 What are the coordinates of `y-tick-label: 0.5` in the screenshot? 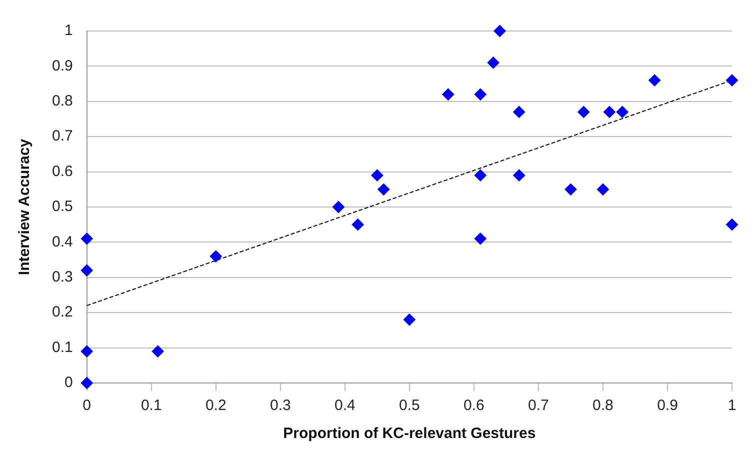 It's located at (62, 207).